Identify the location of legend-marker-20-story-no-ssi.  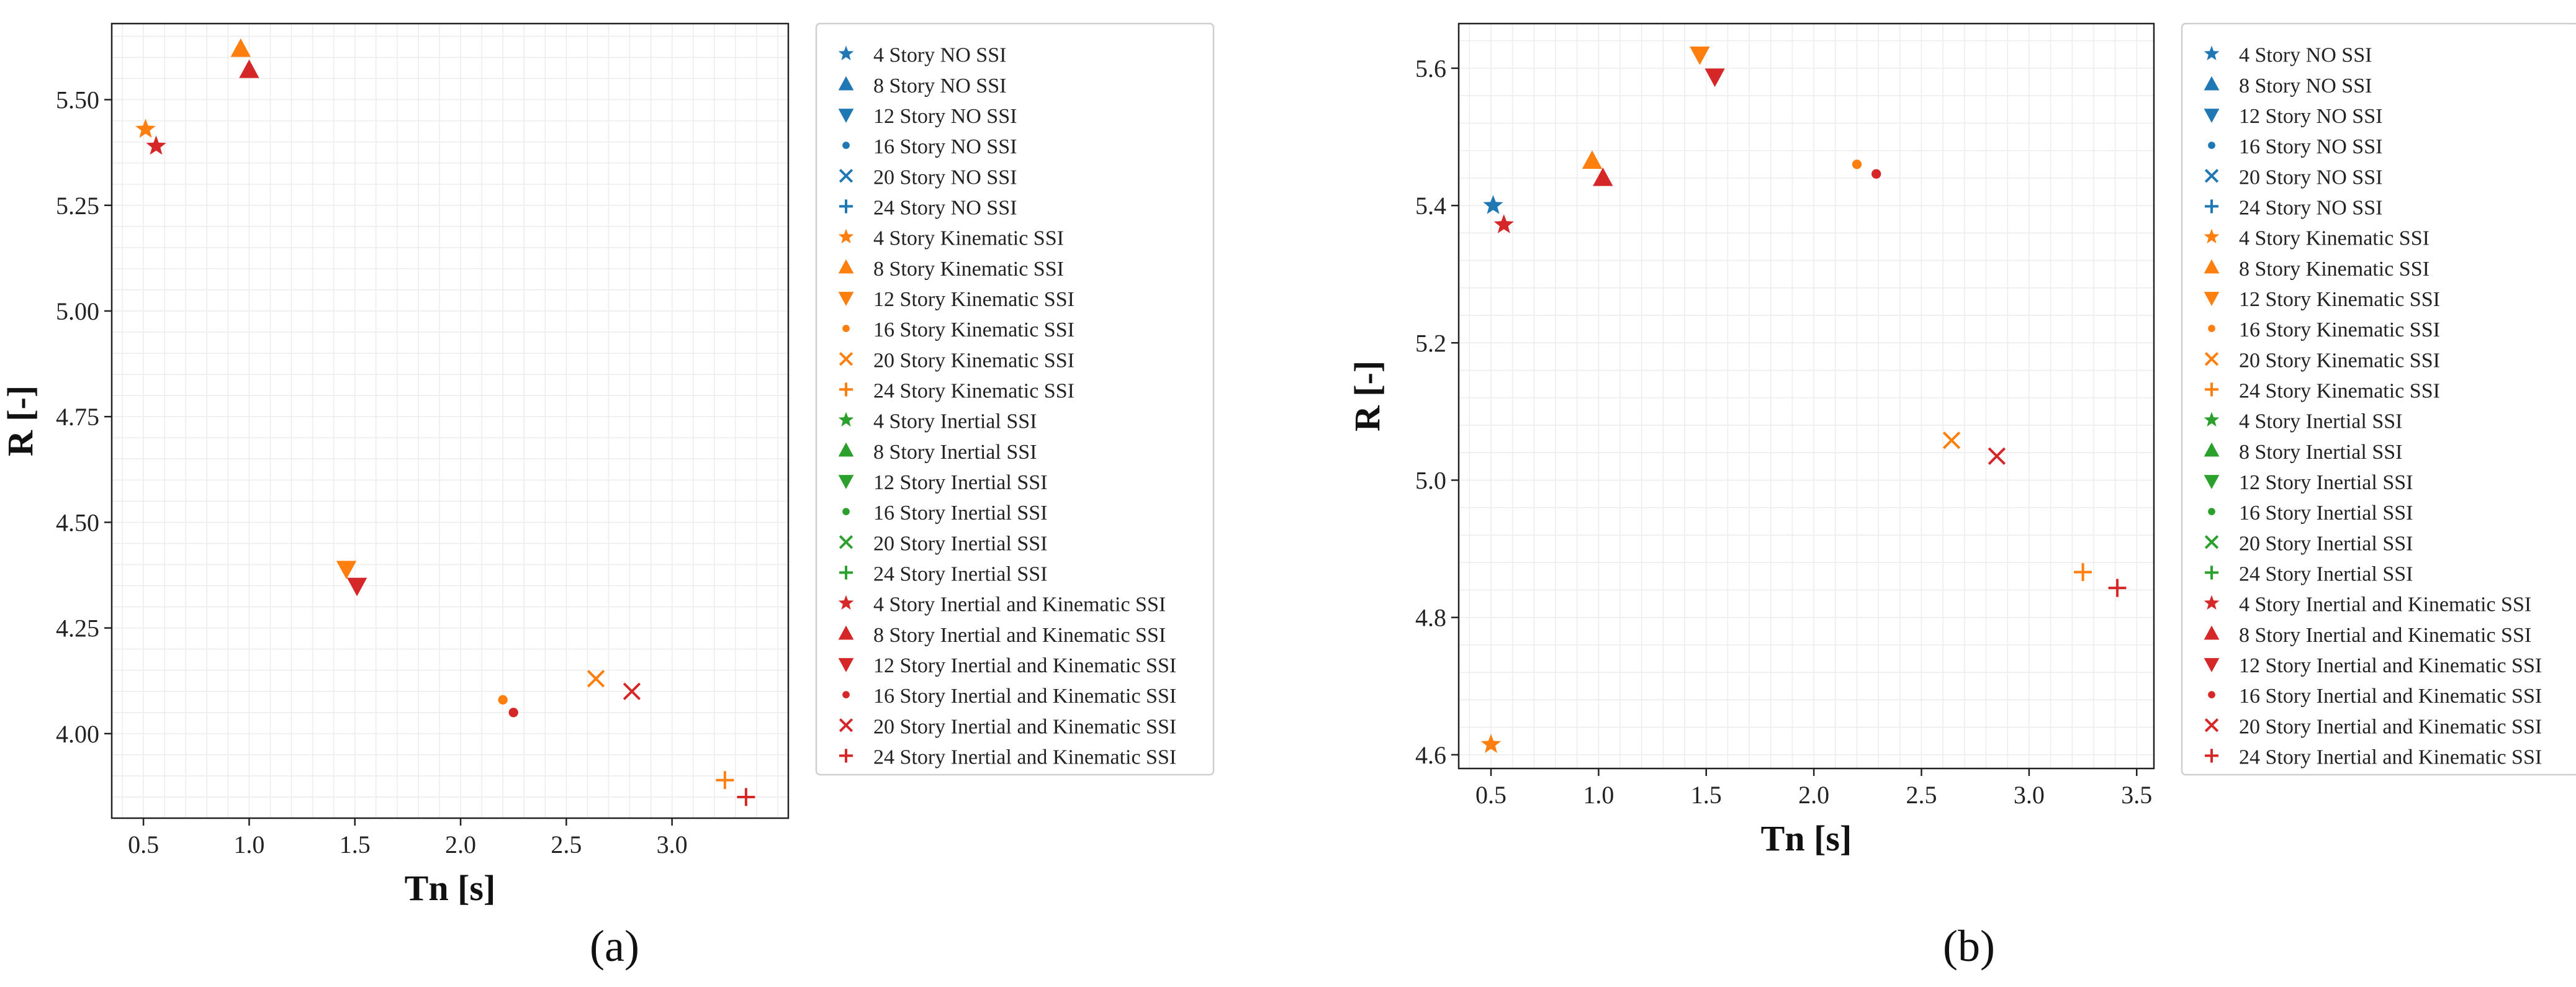
(846, 176).